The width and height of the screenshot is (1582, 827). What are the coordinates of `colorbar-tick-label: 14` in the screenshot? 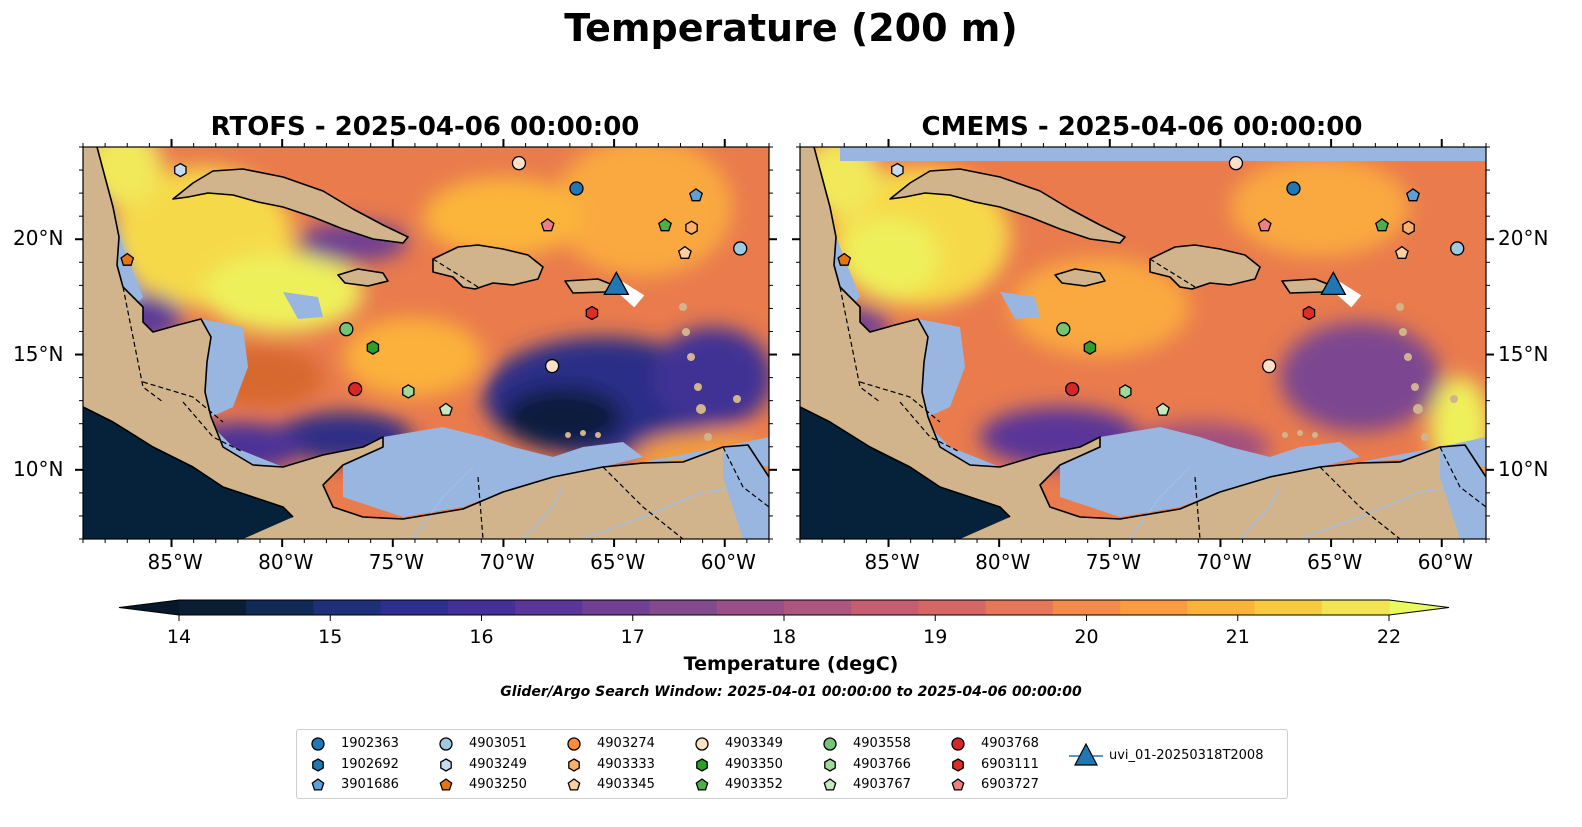 It's located at (179, 637).